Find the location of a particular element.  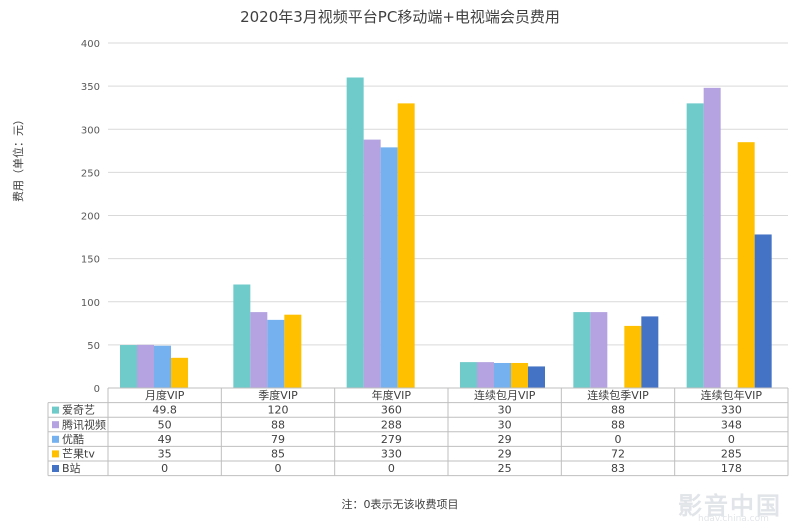

y-tick-label: 350 is located at coordinates (90, 87).